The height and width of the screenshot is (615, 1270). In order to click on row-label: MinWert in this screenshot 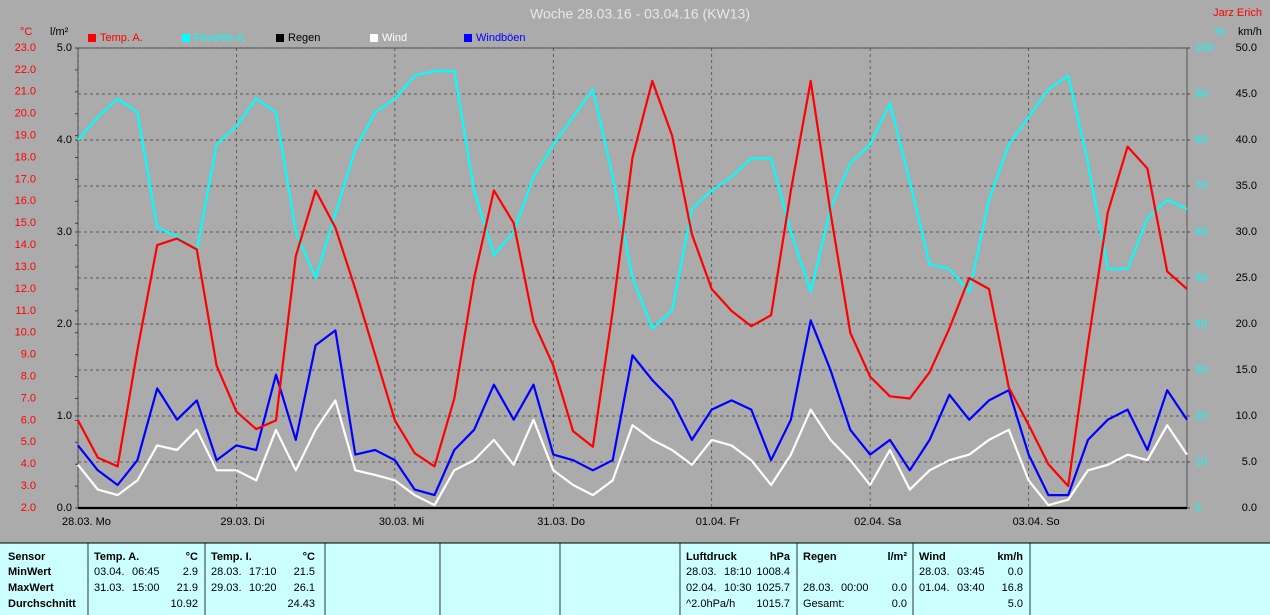, I will do `click(30, 572)`.